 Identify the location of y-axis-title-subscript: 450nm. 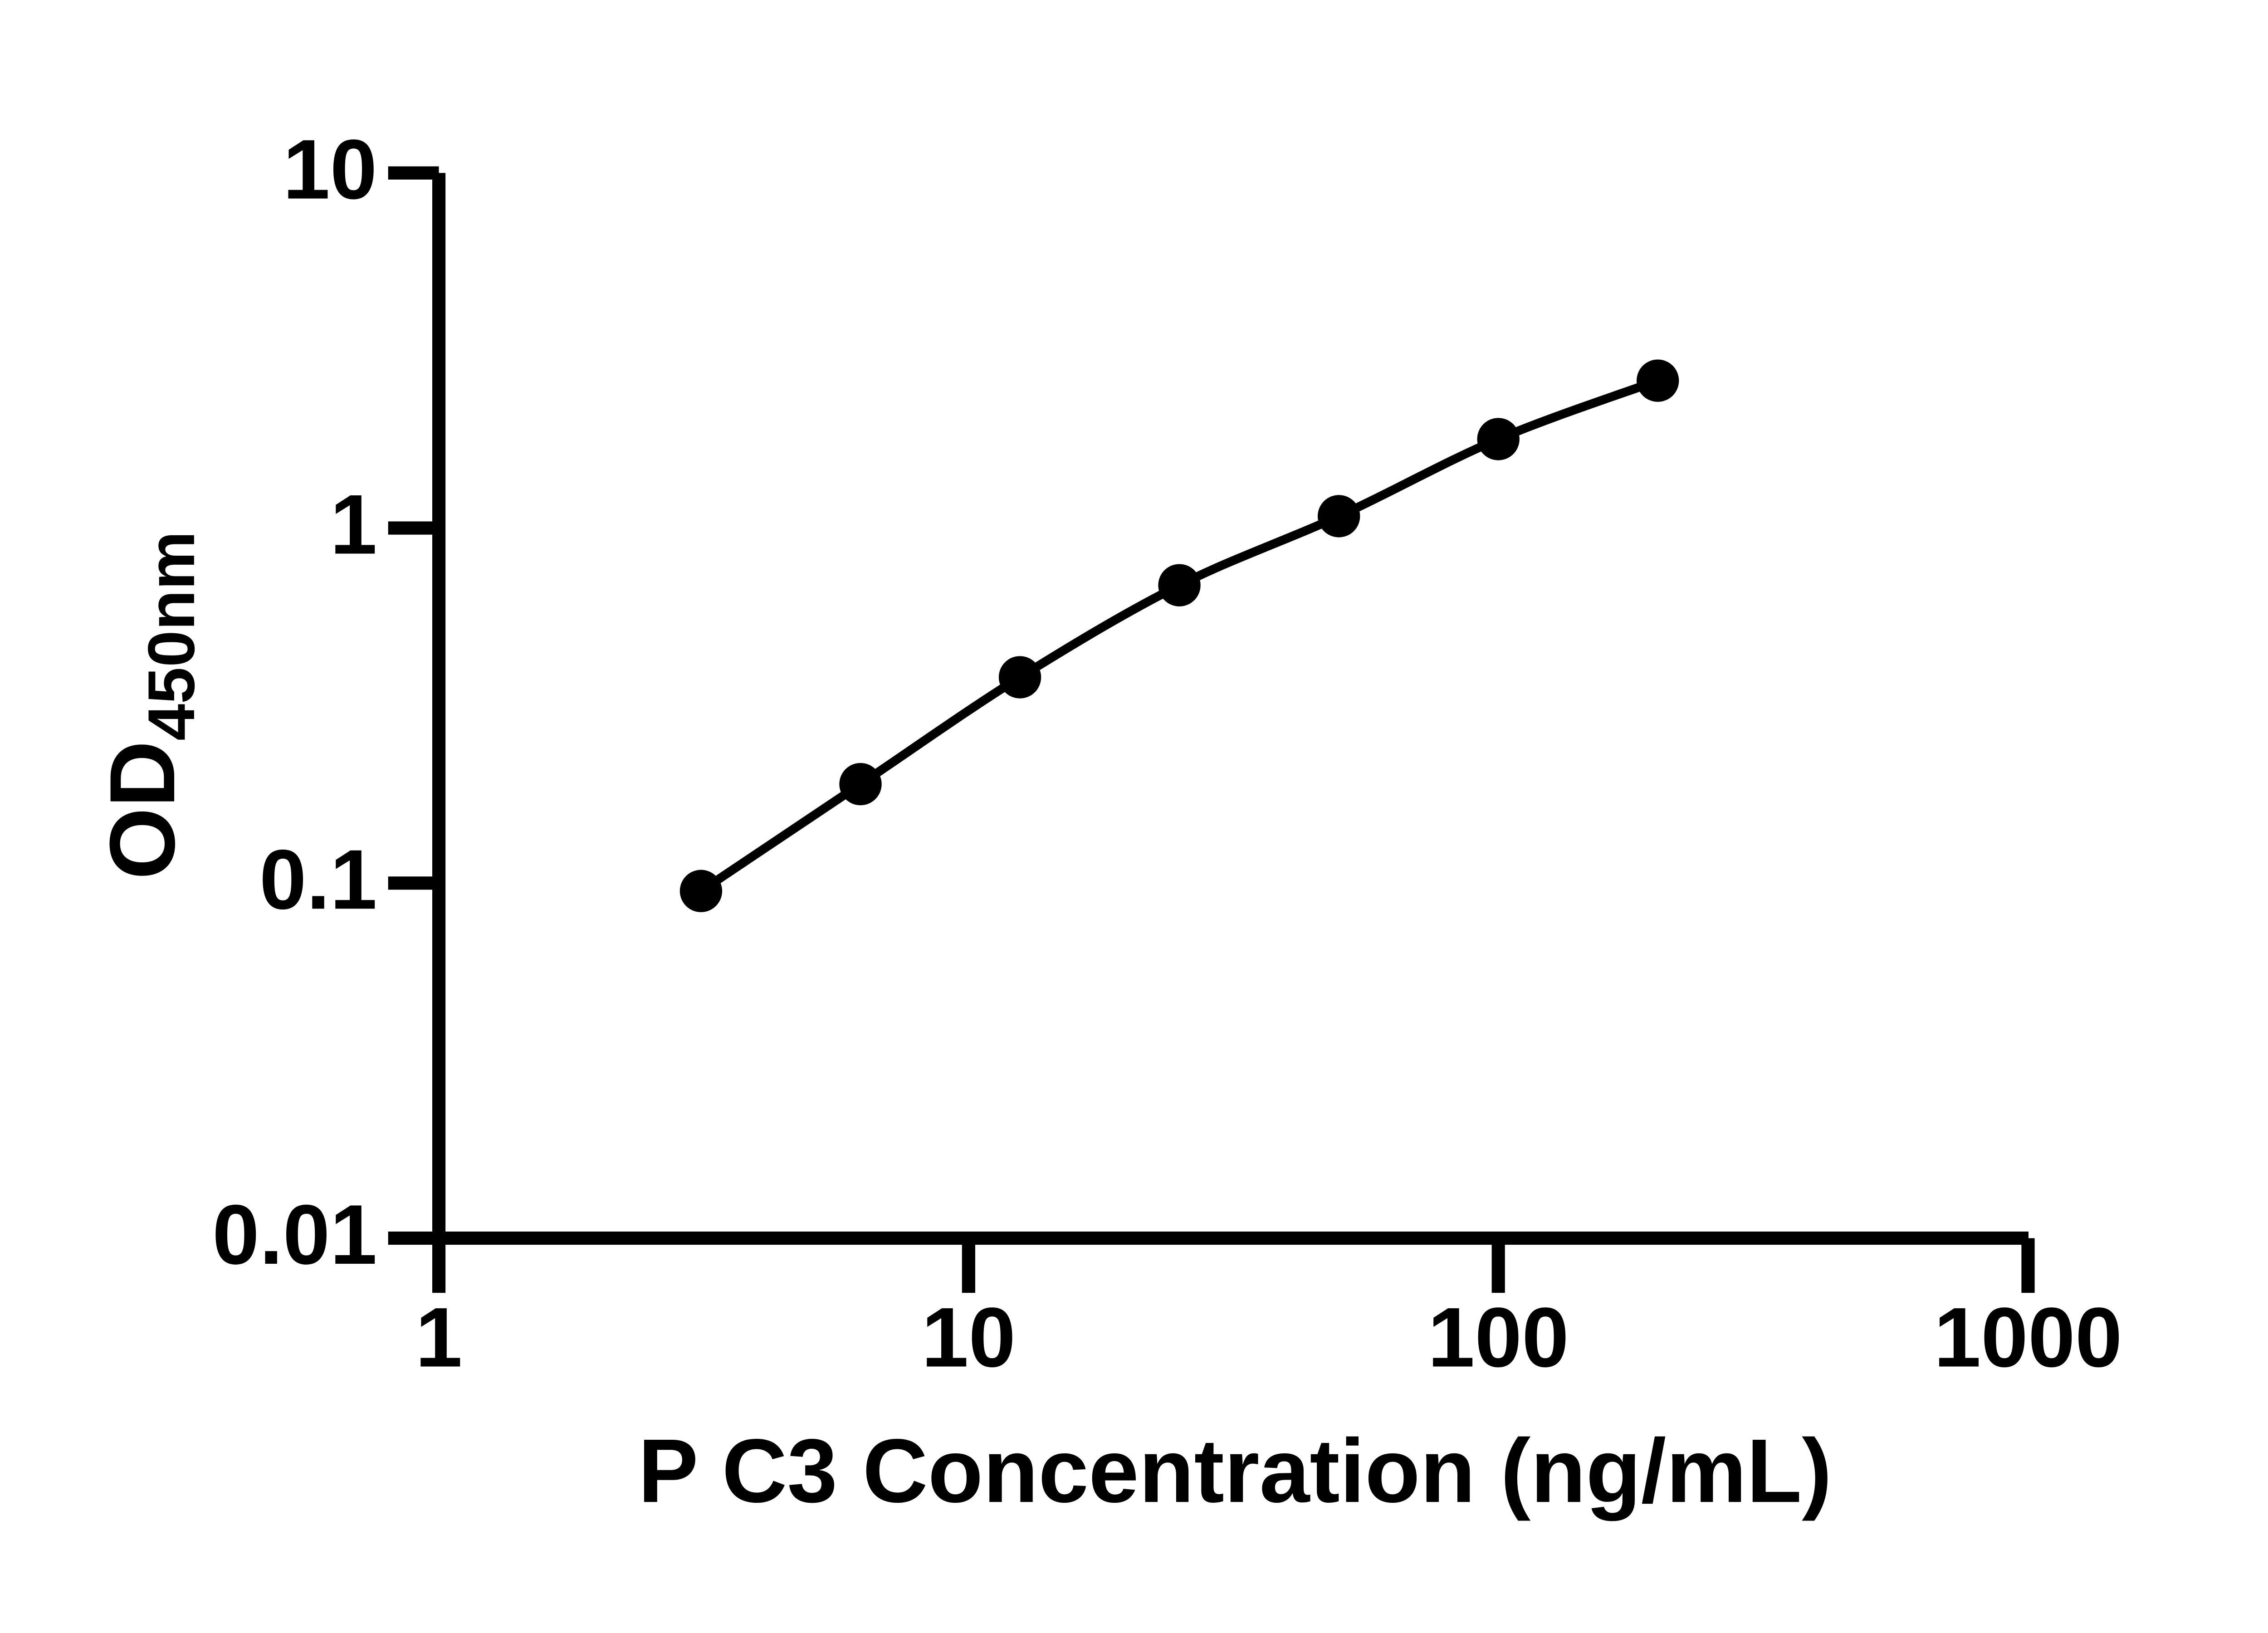
(171, 636).